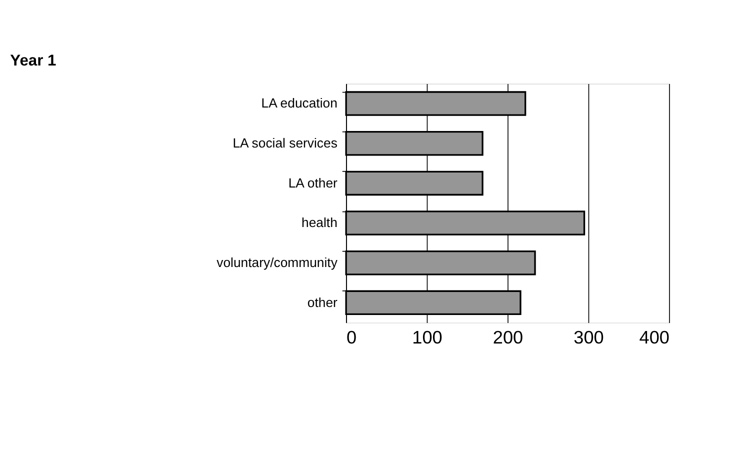  I want to click on y-tick-label: LA social services, so click(285, 143).